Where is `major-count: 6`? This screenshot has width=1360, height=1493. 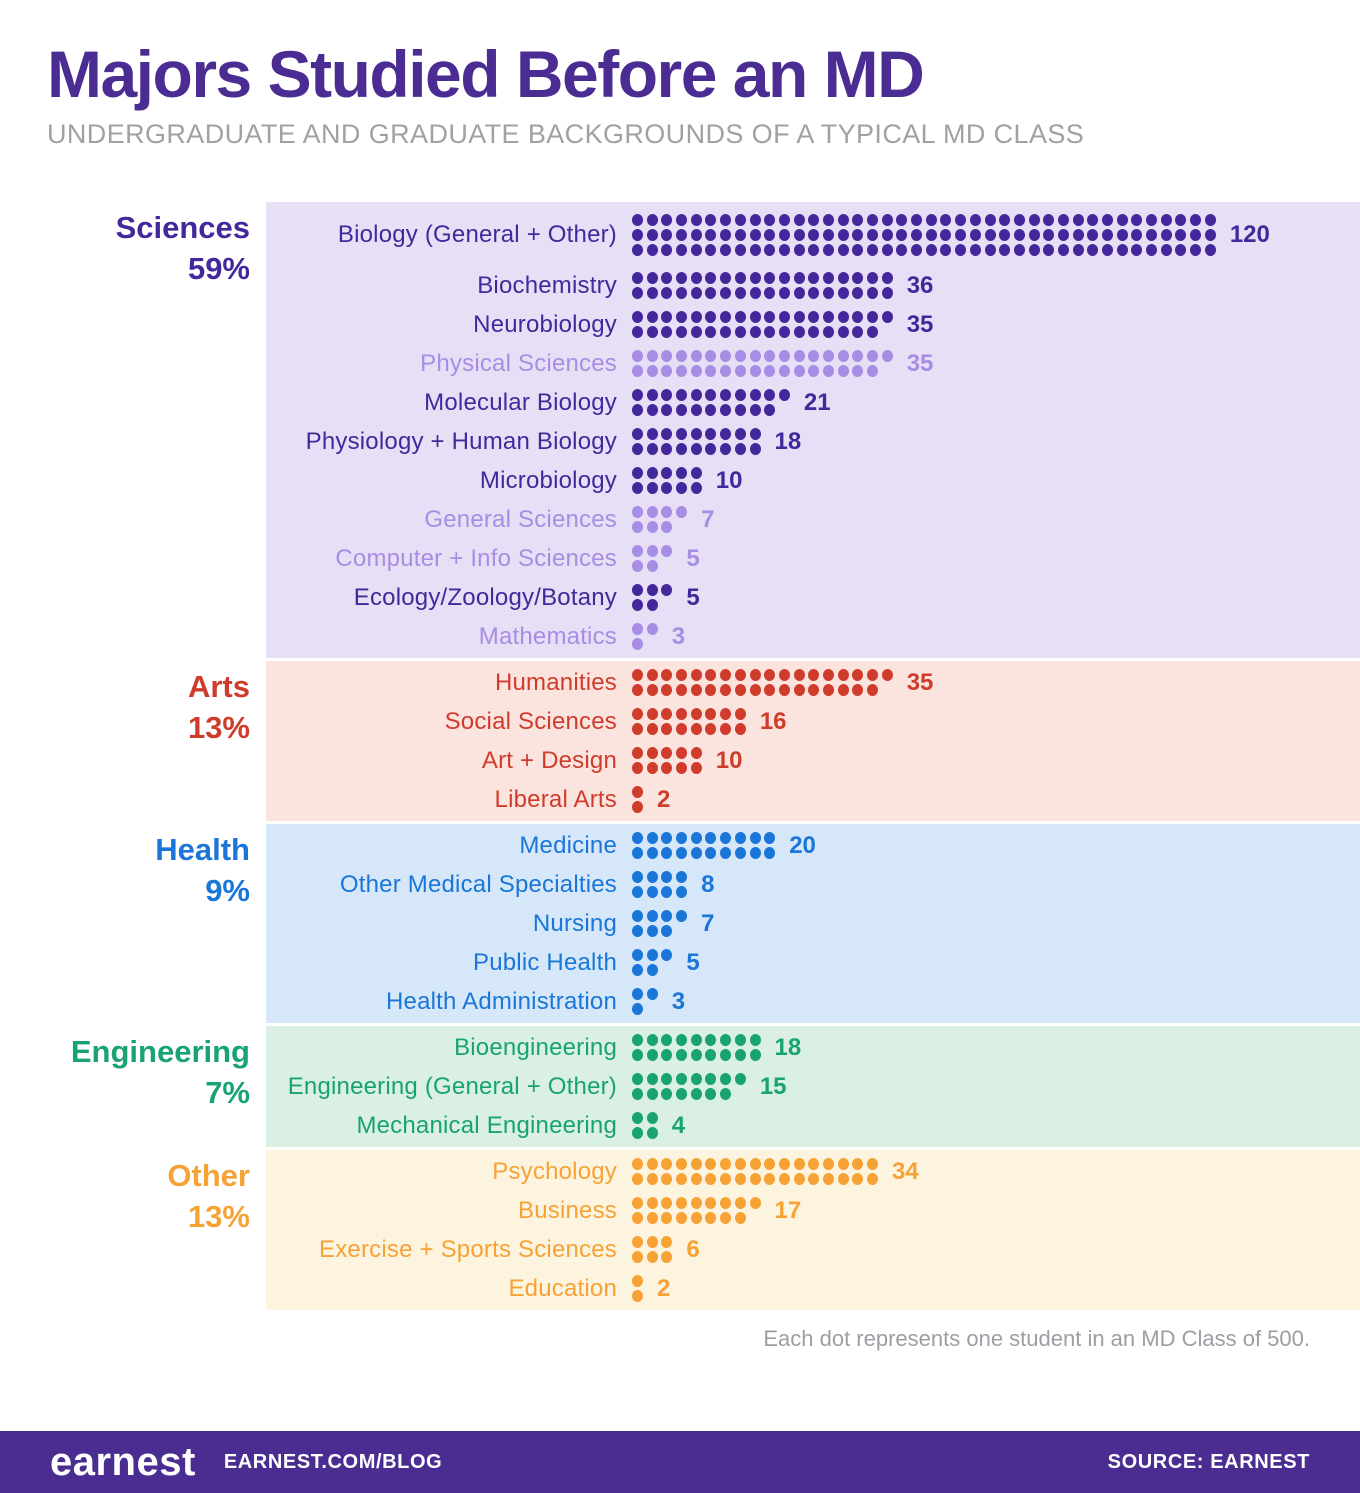
major-count: 6 is located at coordinates (693, 1249).